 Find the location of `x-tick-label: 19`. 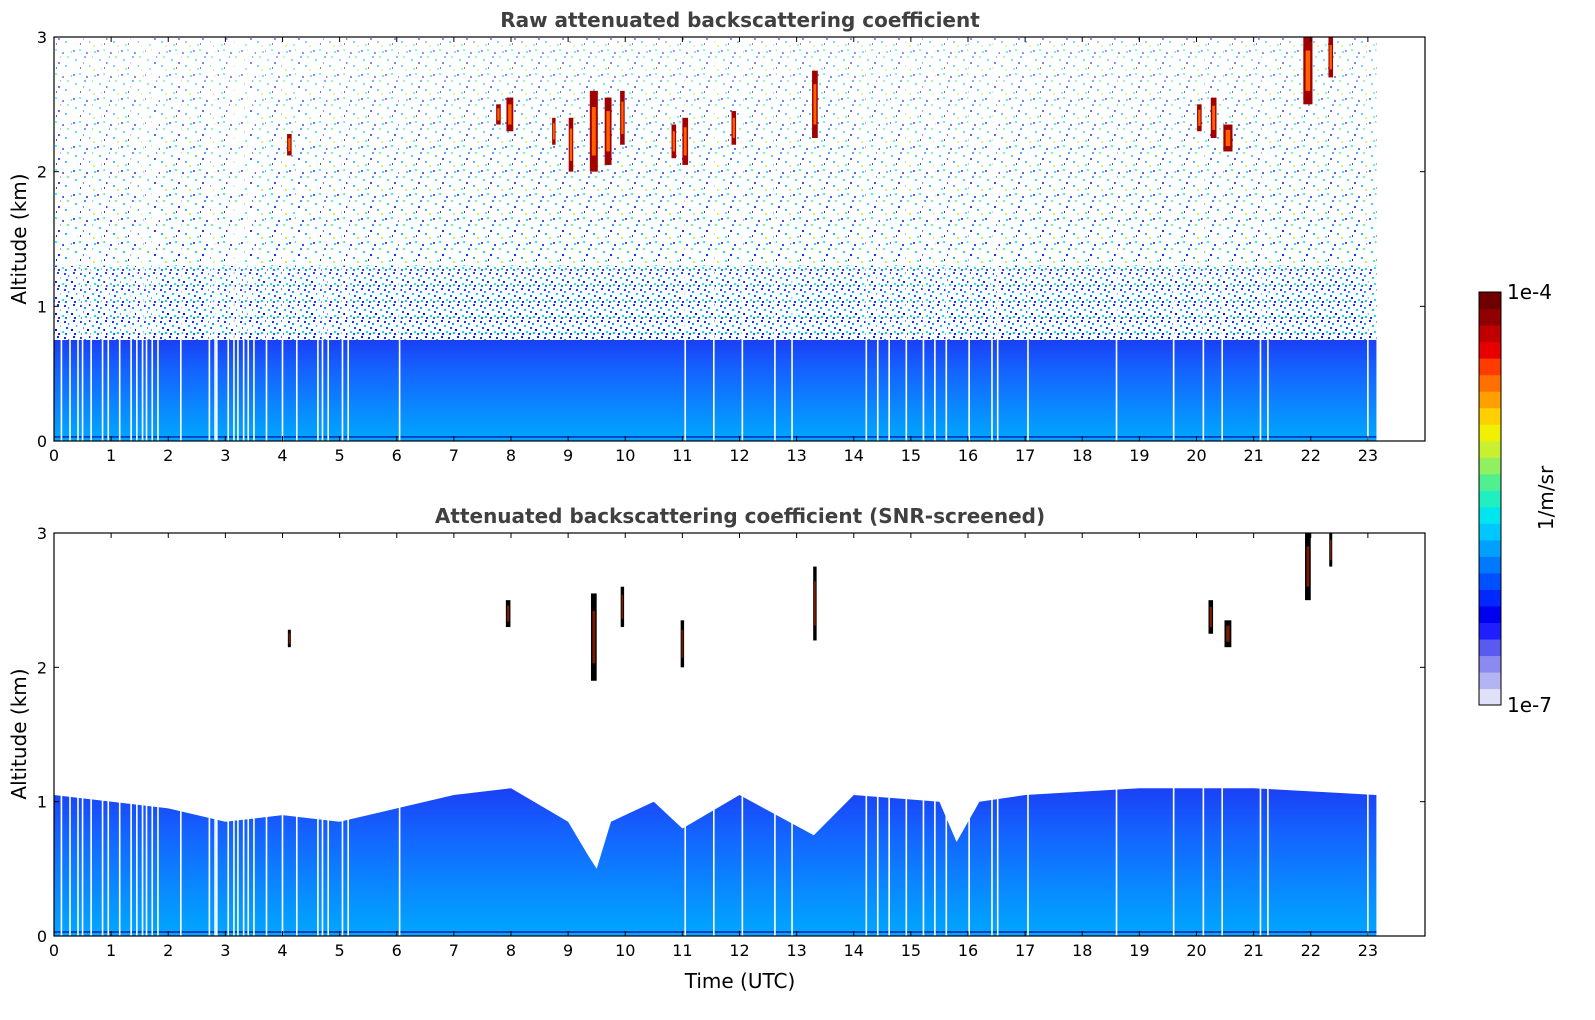

x-tick-label: 19 is located at coordinates (1139, 455).